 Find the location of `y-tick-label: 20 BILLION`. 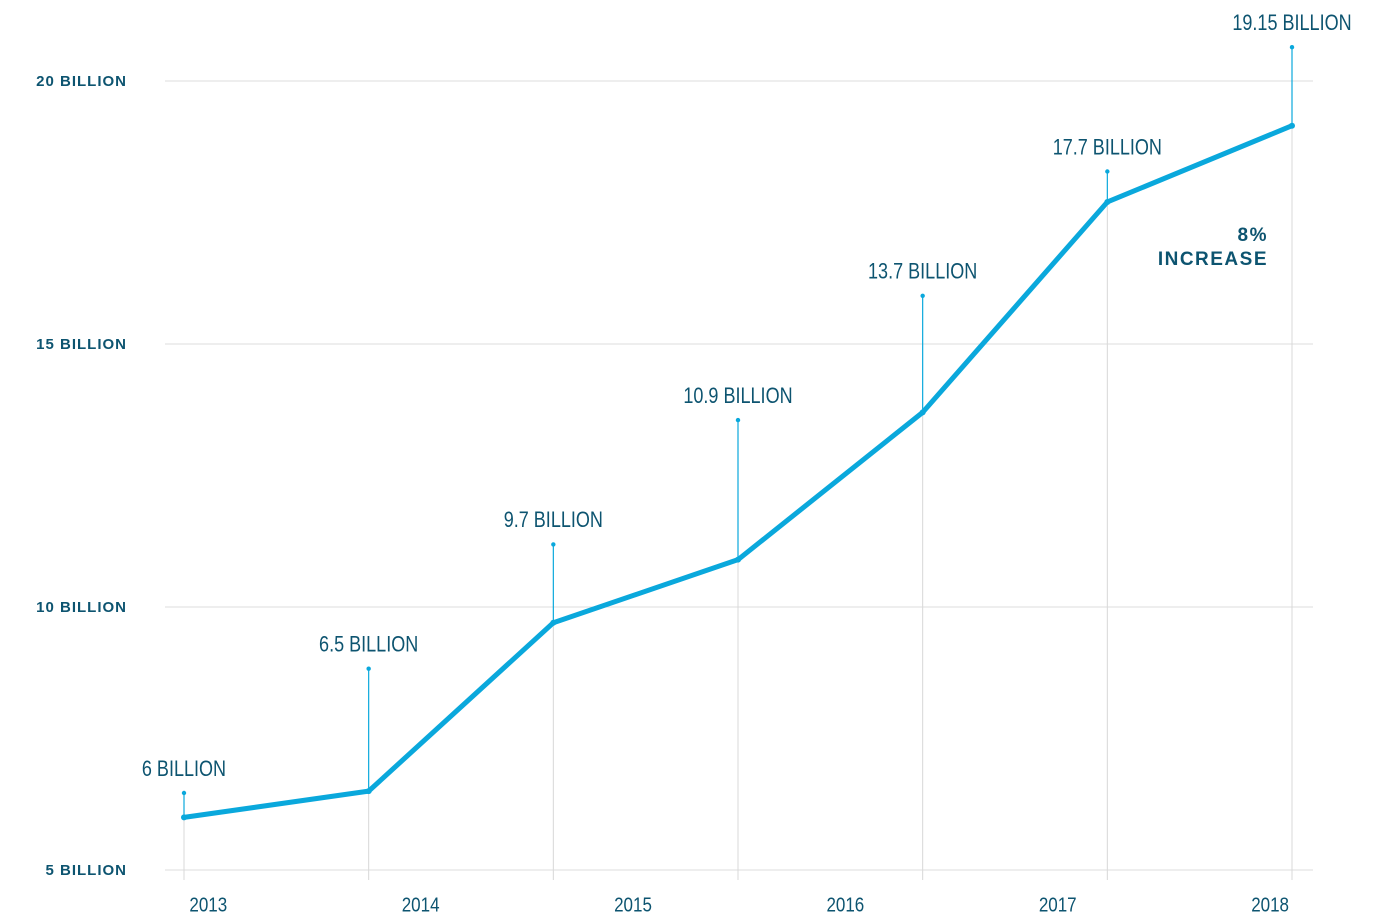

y-tick-label: 20 BILLION is located at coordinates (81, 81).